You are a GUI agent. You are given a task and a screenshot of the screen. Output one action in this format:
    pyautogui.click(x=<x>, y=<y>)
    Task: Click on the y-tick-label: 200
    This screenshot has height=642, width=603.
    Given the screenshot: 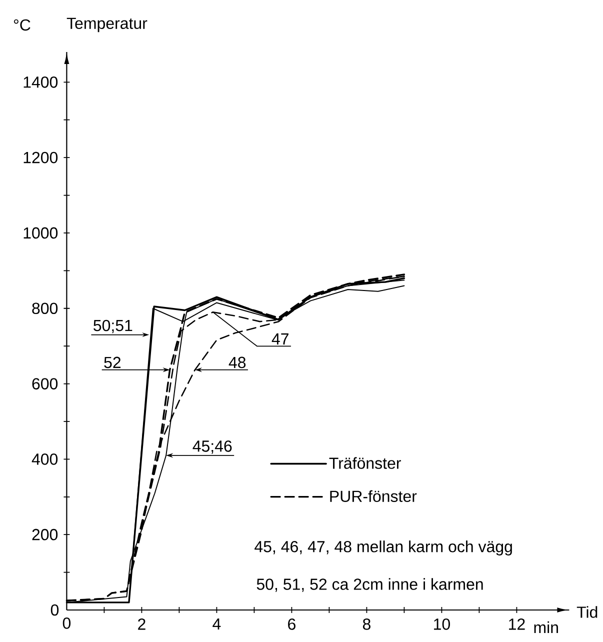 What is the action you would take?
    pyautogui.click(x=45, y=534)
    